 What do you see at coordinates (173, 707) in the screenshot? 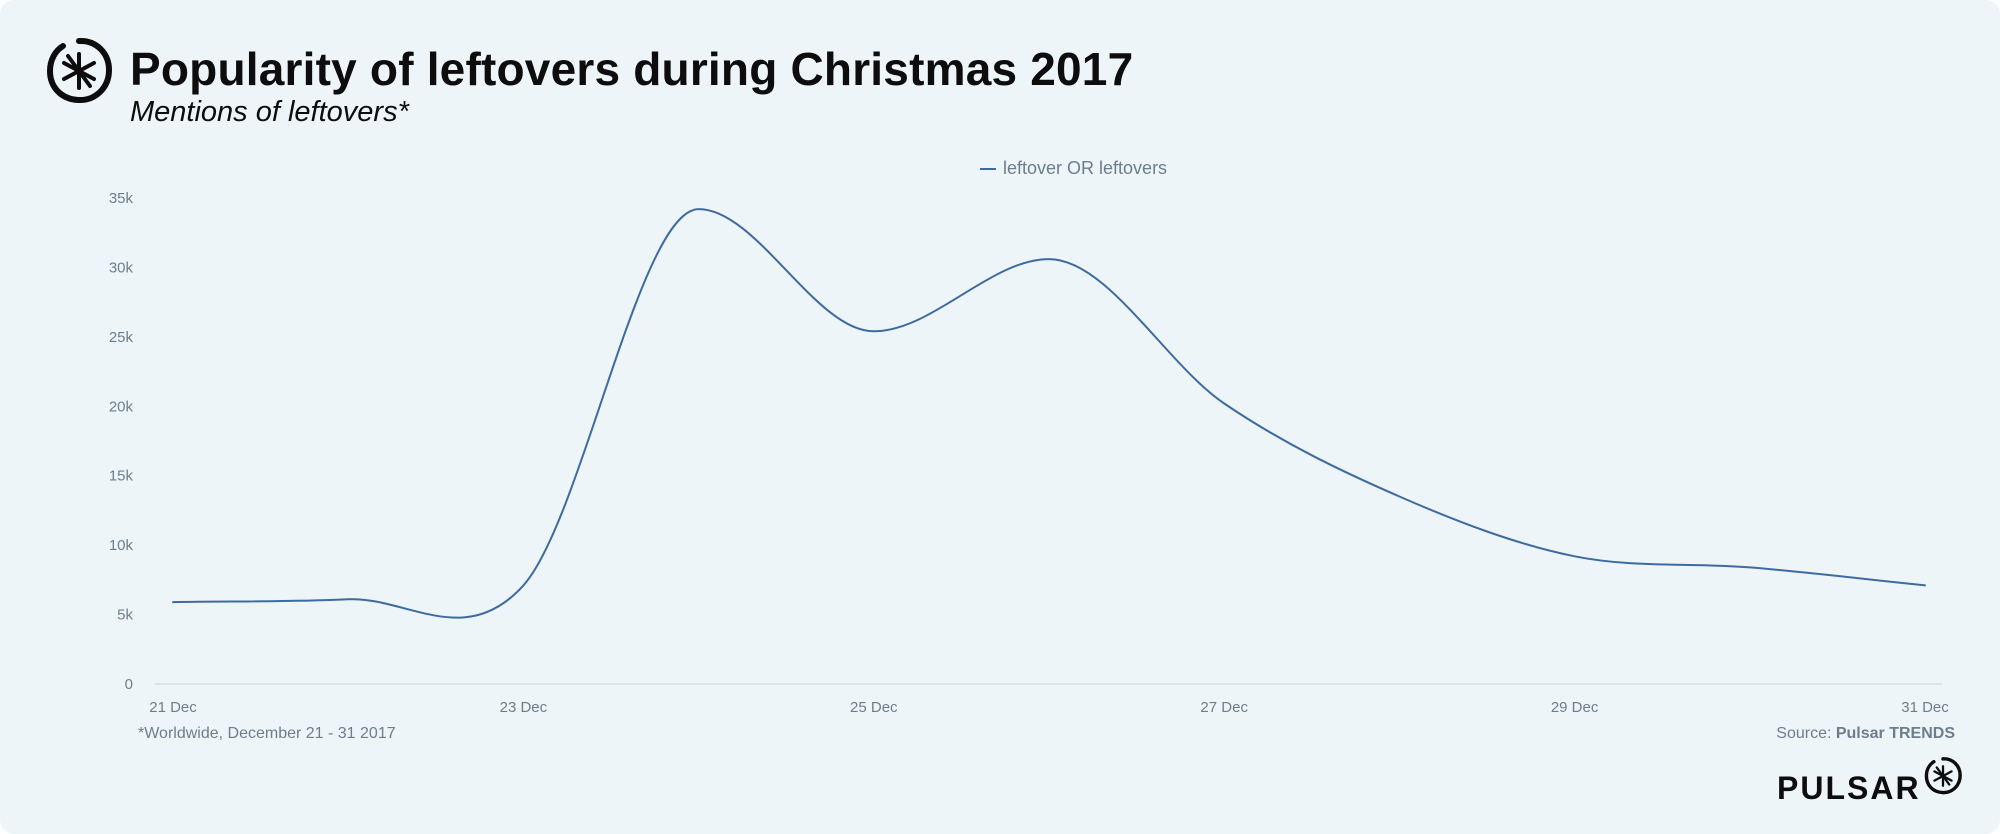
I see `x-tick-label: 21 Dec` at bounding box center [173, 707].